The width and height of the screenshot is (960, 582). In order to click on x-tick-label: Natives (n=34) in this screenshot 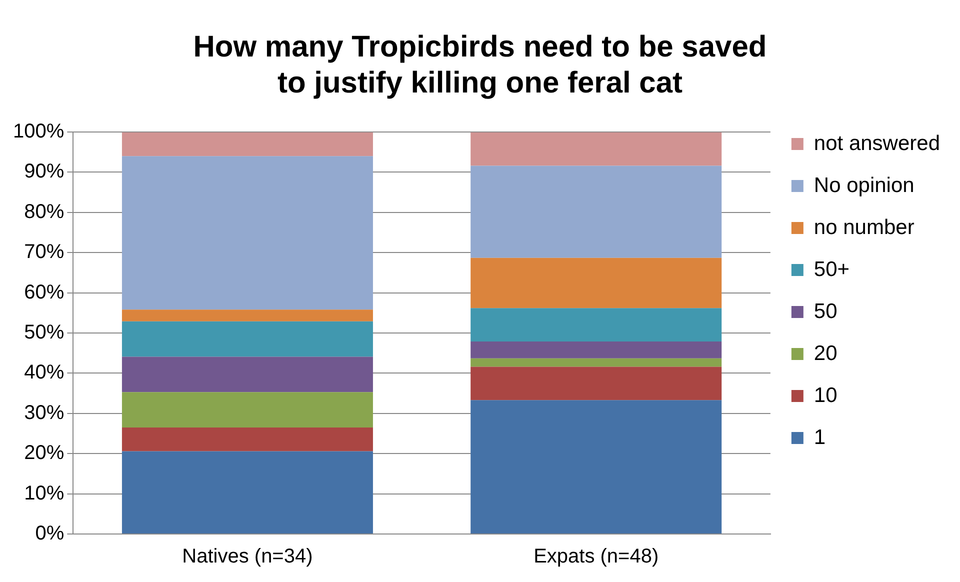, I will do `click(247, 557)`.